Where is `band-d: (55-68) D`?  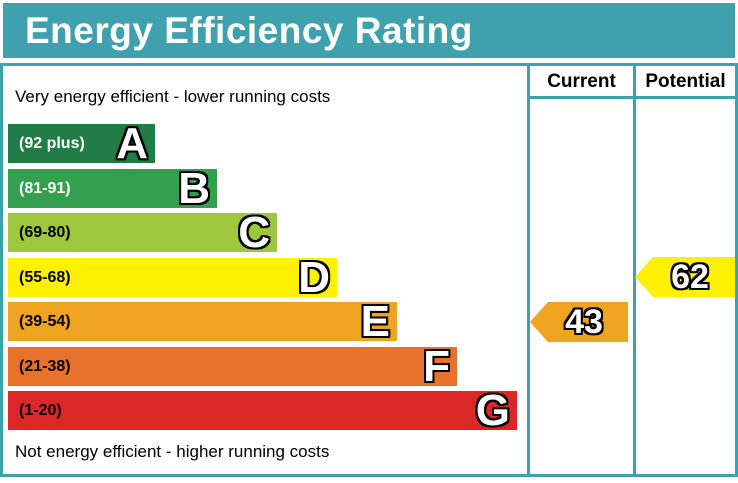 band-d: (55-68) D is located at coordinates (172, 277).